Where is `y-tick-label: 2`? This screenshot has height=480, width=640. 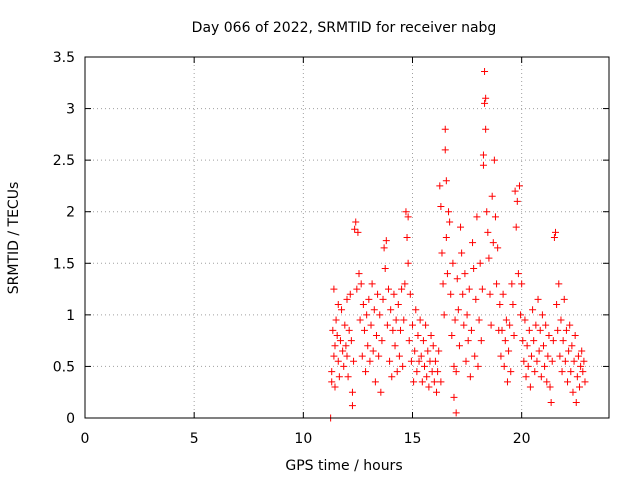 y-tick-label: 2 is located at coordinates (70, 213).